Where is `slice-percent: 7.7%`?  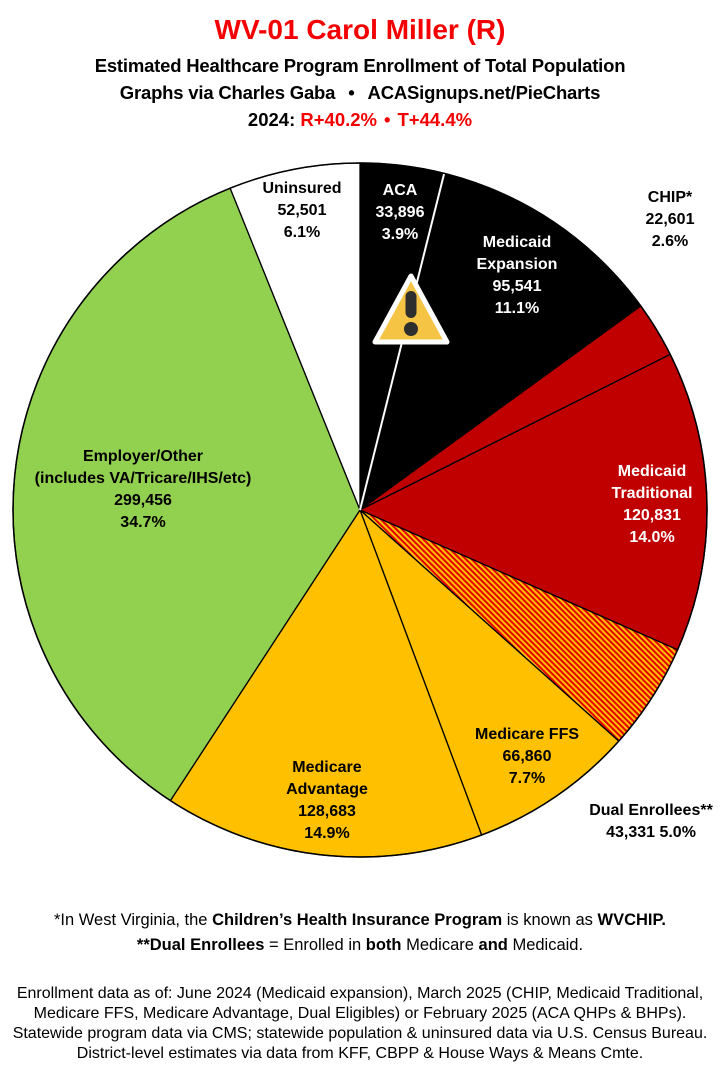 slice-percent: 7.7% is located at coordinates (527, 778).